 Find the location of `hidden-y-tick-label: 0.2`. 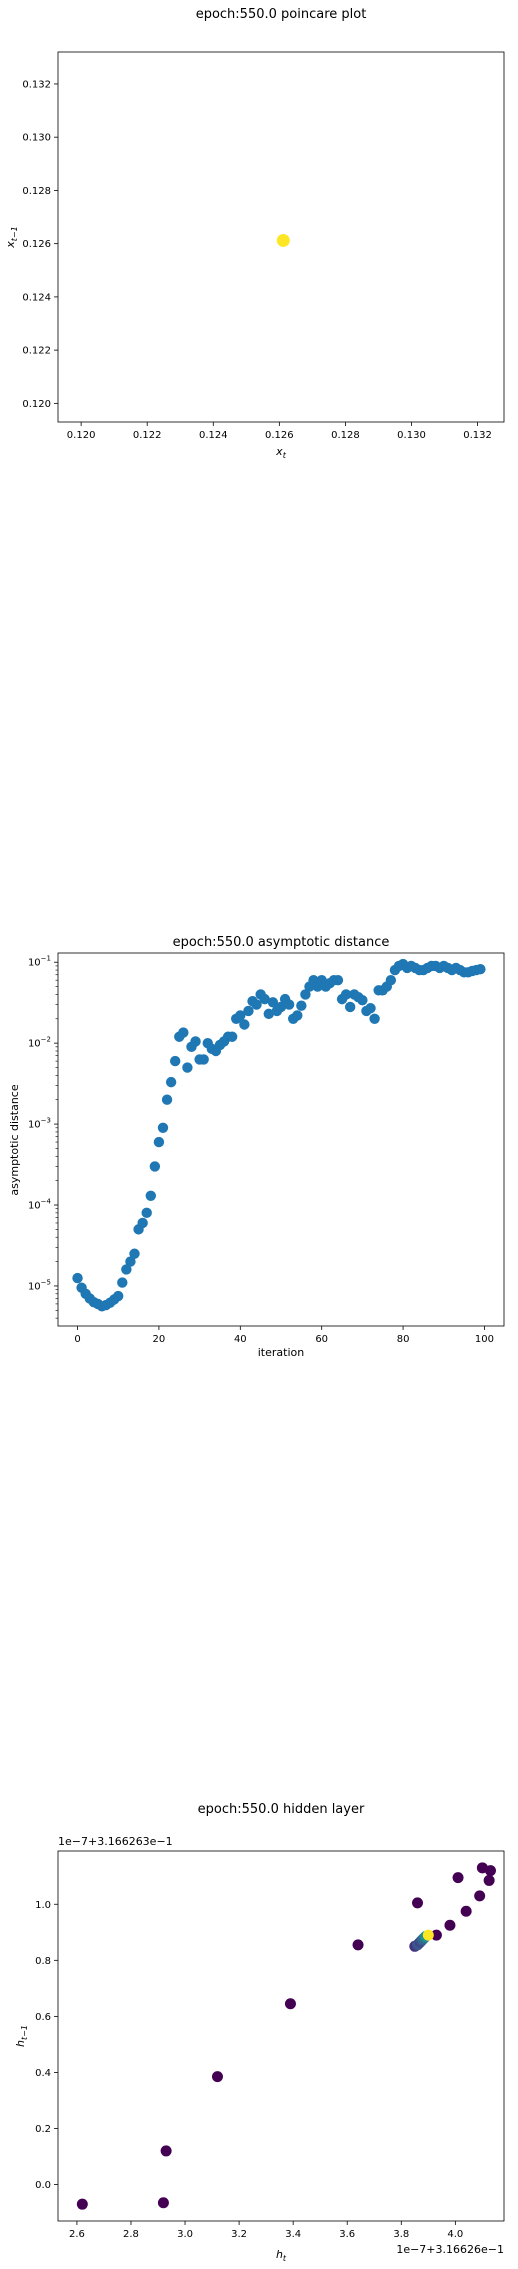

hidden-y-tick-label: 0.2 is located at coordinates (43, 2129).